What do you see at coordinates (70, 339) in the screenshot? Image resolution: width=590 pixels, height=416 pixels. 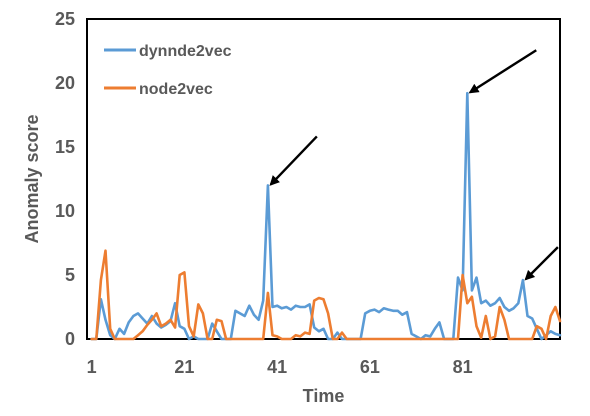 I see `y-tick-label: 0` at bounding box center [70, 339].